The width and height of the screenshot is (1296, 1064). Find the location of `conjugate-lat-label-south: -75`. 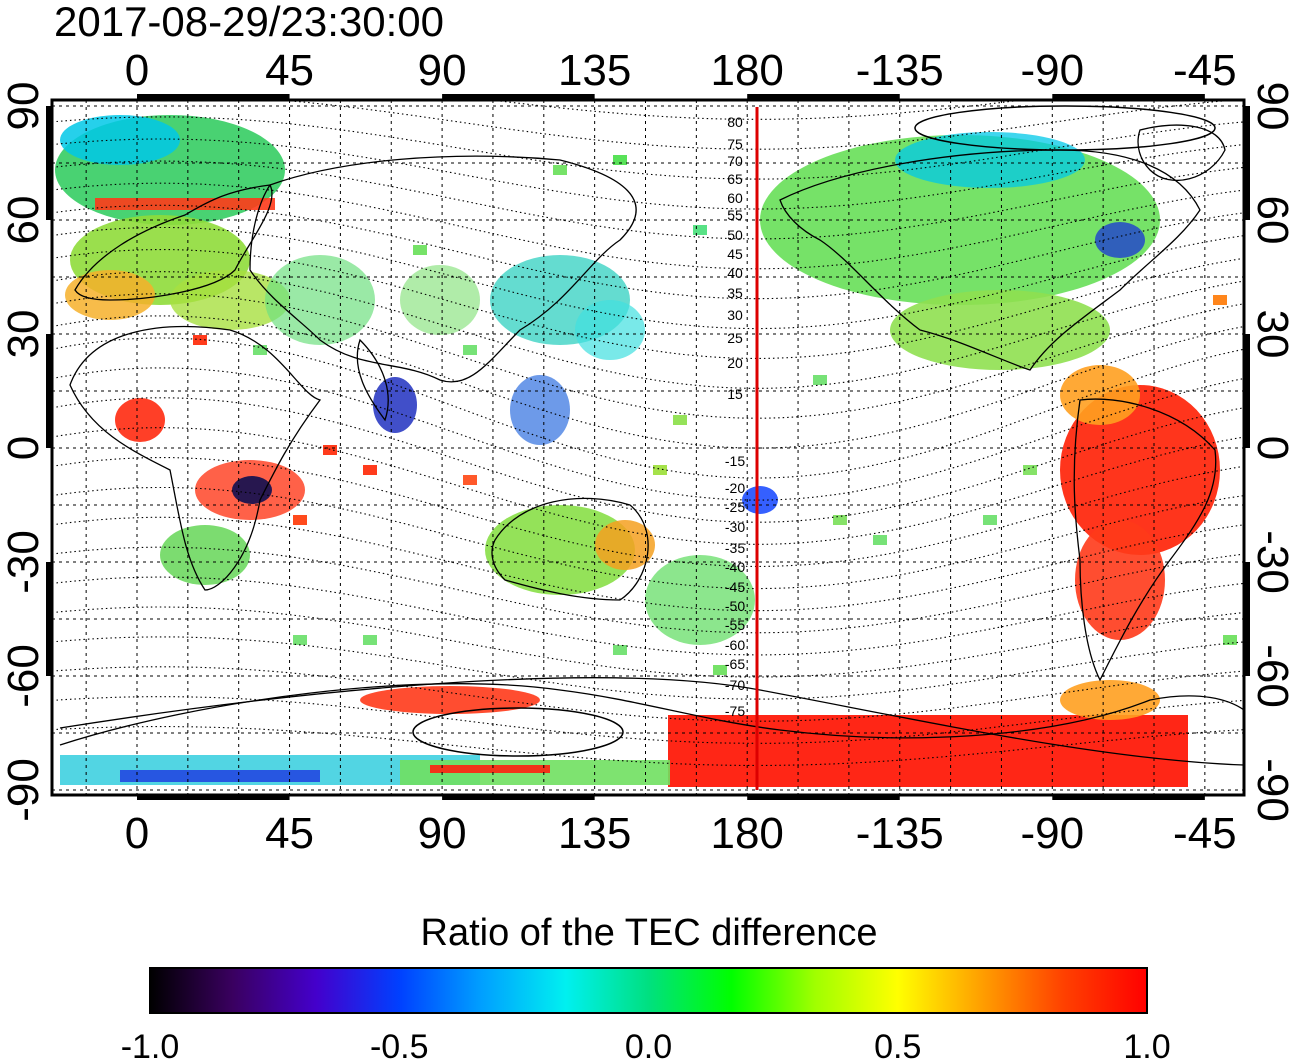

conjugate-lat-label-south: -75 is located at coordinates (735, 711).